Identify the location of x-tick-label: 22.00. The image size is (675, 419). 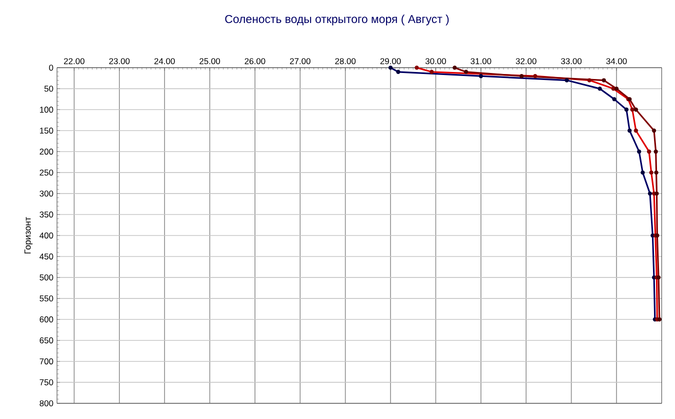
(74, 61).